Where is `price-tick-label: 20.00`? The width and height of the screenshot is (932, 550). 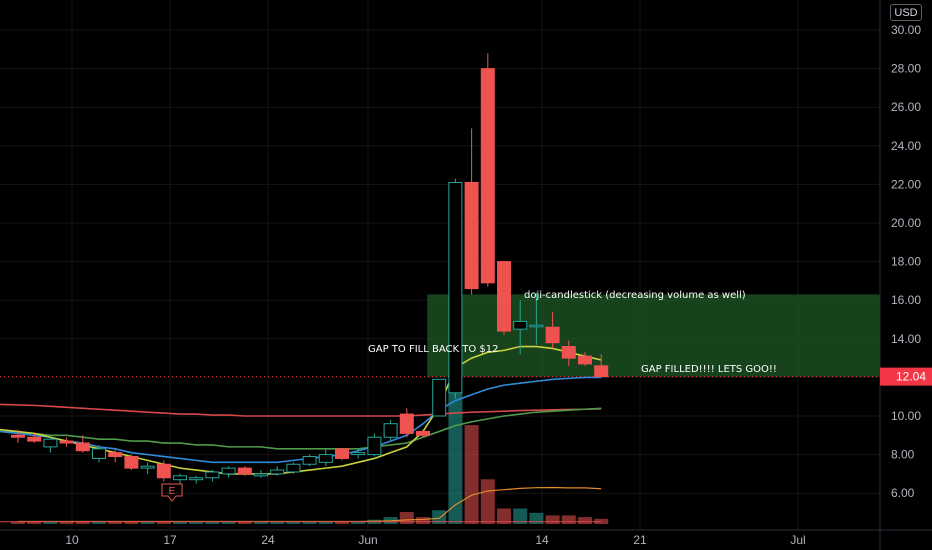
price-tick-label: 20.00 is located at coordinates (906, 223).